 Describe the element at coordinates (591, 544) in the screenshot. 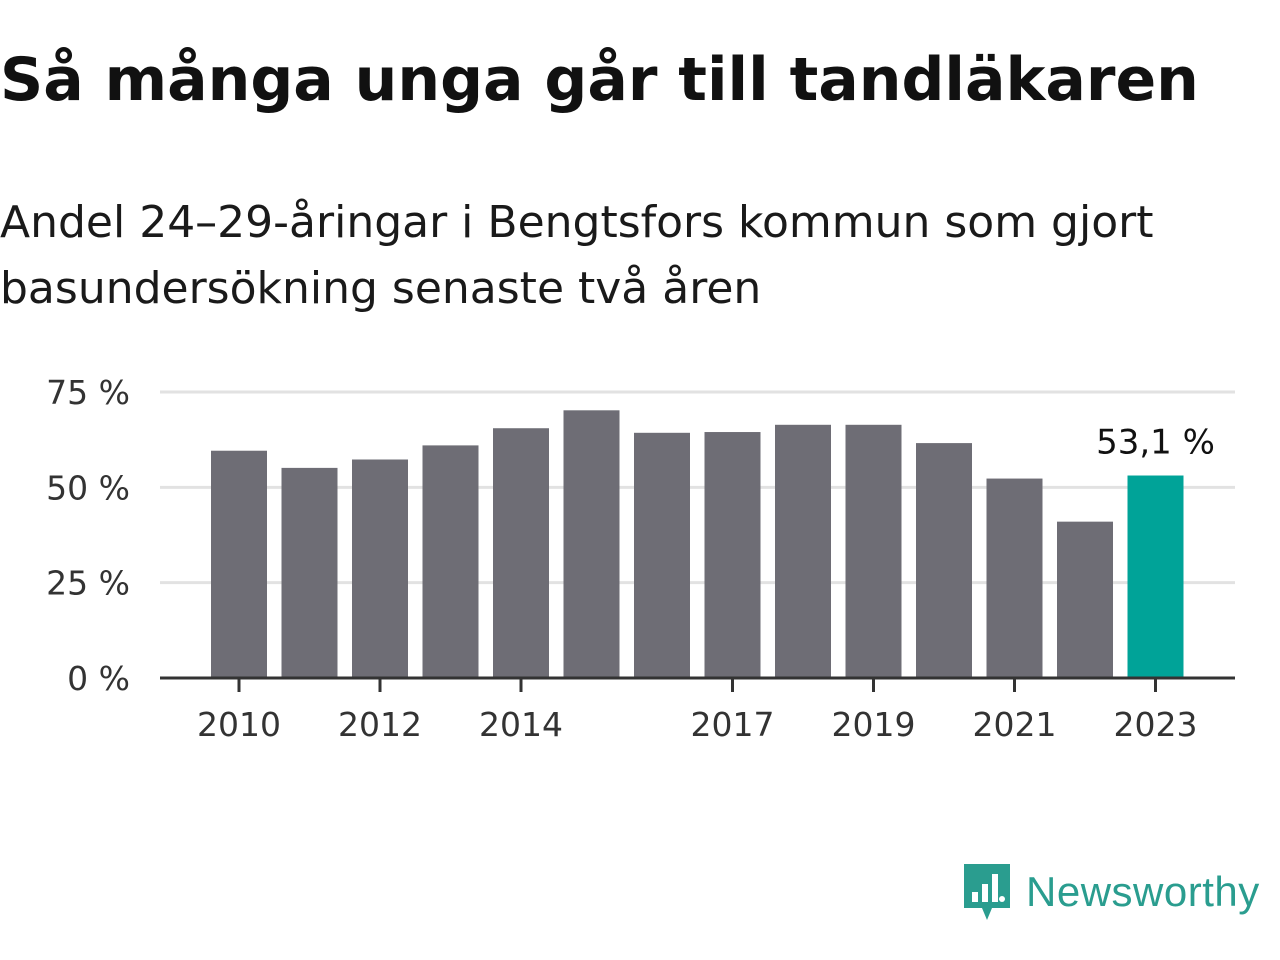

I see `bar-2015` at that location.